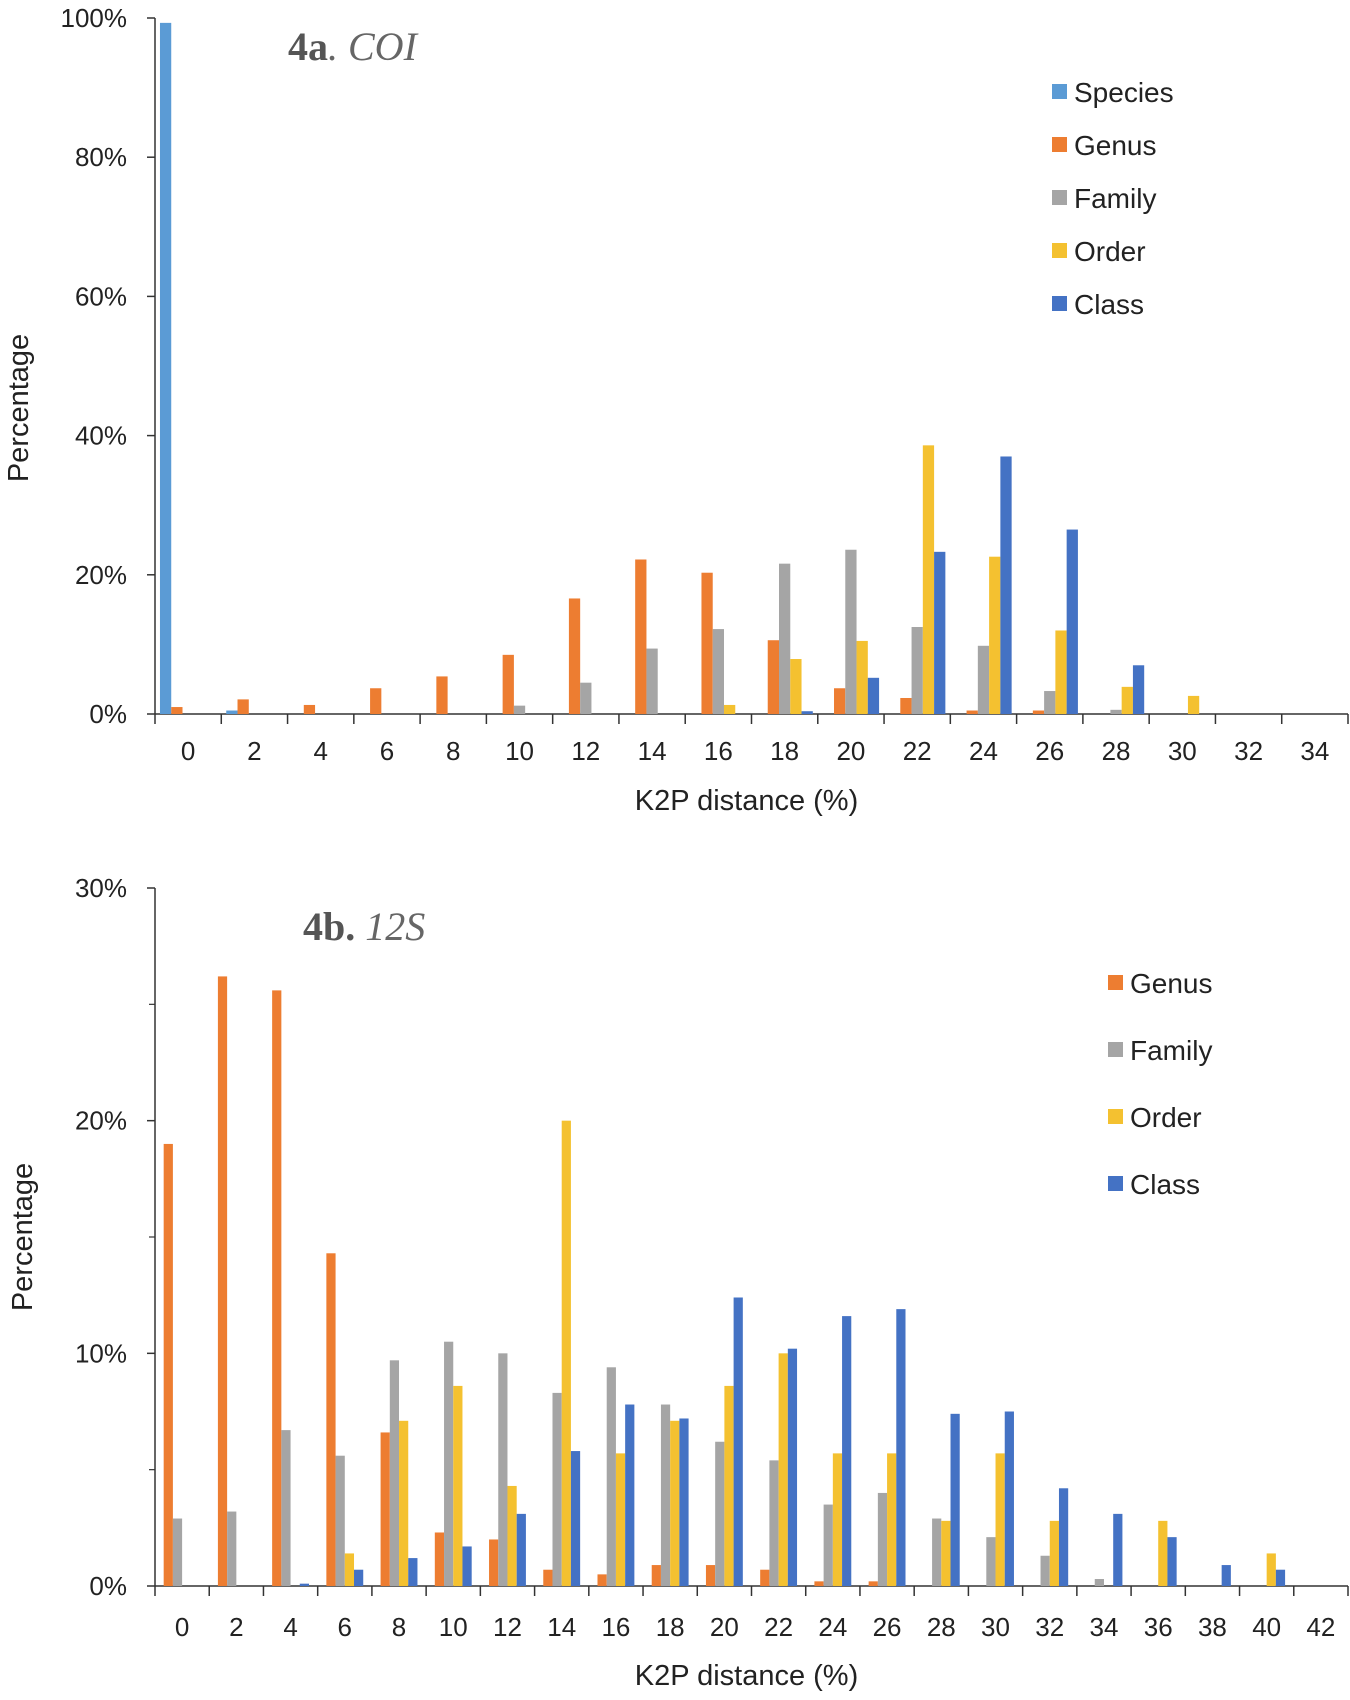  What do you see at coordinates (1059, 197) in the screenshot?
I see `legend-swatch-family` at bounding box center [1059, 197].